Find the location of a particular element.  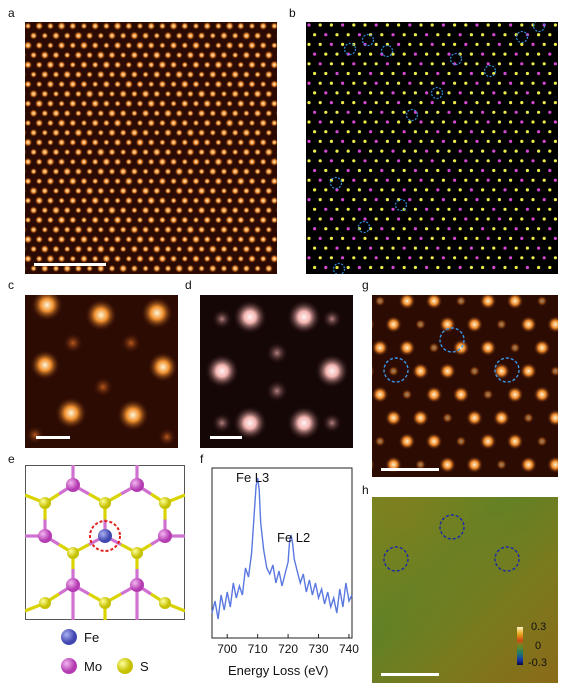

legend-e: Fe Mo S is located at coordinates (125, 653).